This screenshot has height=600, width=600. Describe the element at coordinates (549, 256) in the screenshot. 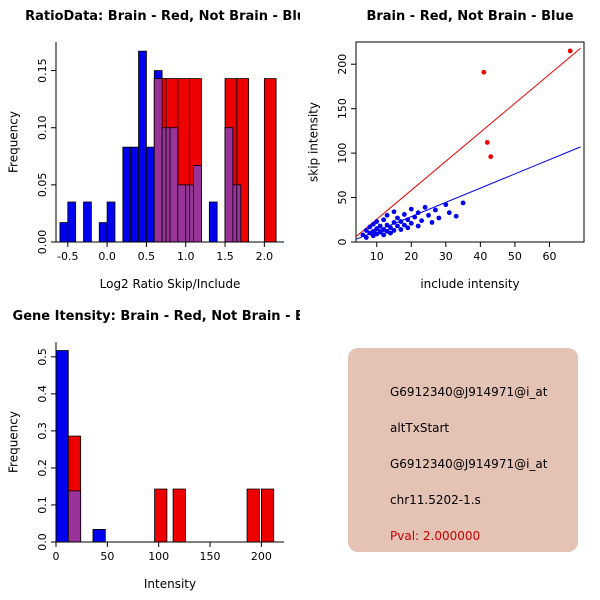

I see `svg-text: 60` at that location.